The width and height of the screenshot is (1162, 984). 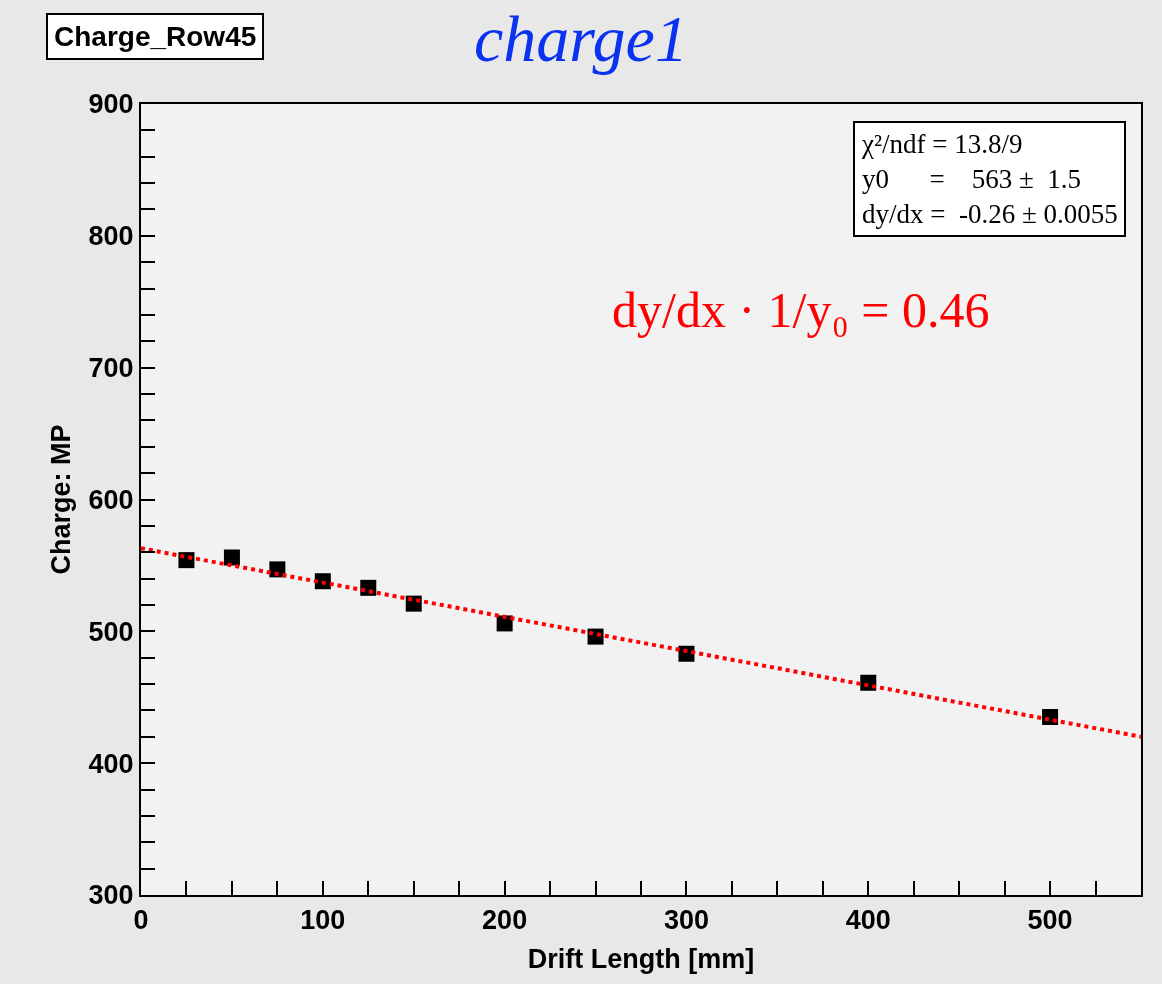 I want to click on x-tick-label: 300, so click(x=686, y=920).